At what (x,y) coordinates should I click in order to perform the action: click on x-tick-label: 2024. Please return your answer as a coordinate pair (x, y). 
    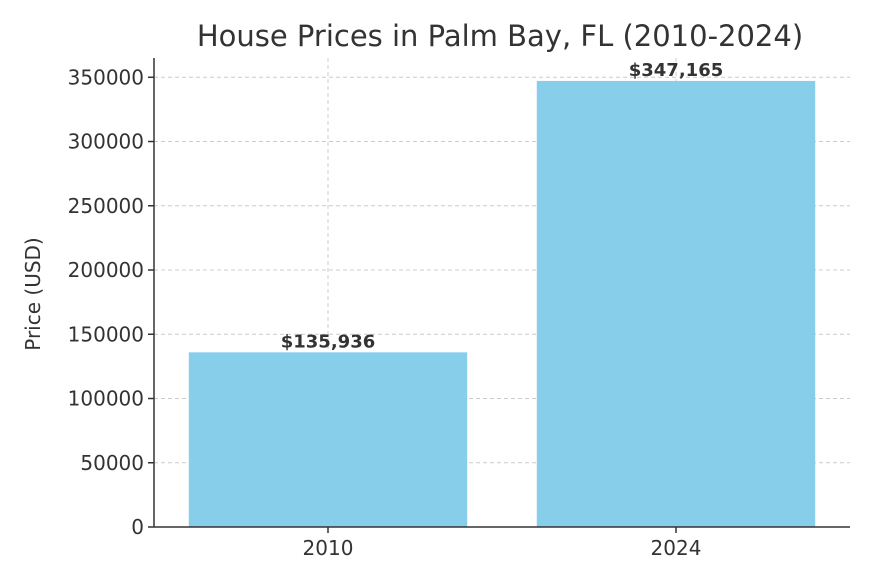
    Looking at the image, I should click on (676, 548).